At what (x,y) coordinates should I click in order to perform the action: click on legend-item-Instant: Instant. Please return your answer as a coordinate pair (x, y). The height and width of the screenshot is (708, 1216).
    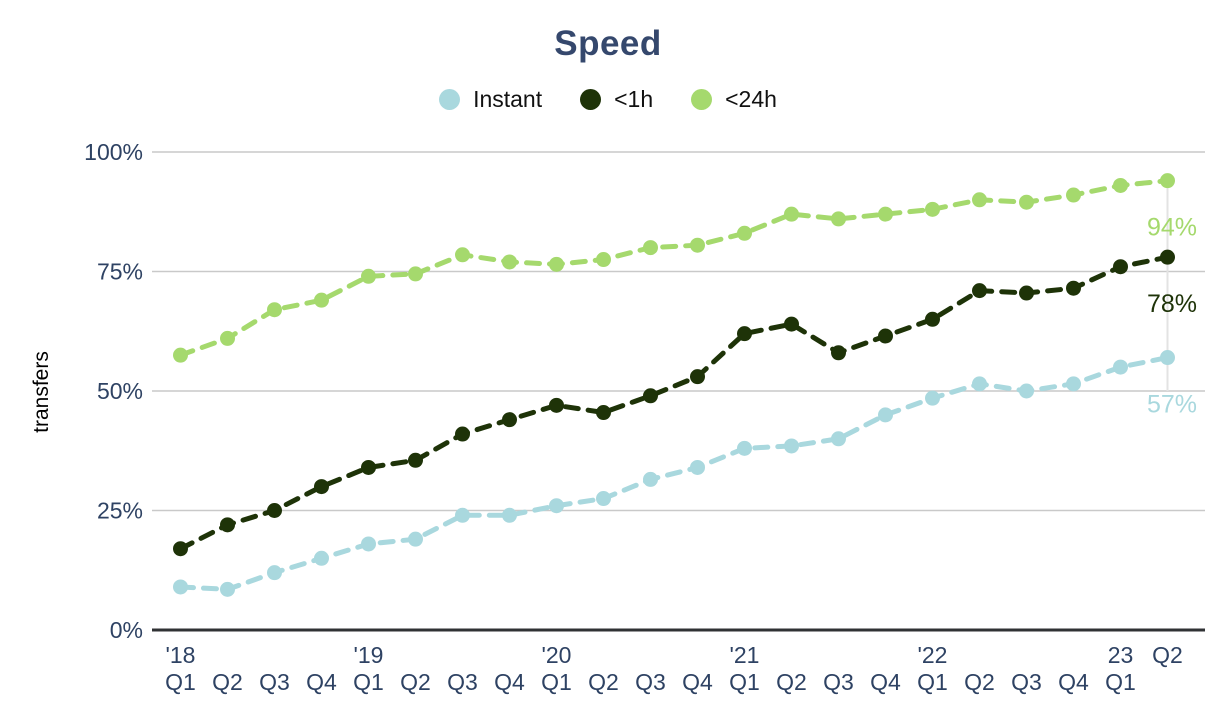
    Looking at the image, I should click on (490, 99).